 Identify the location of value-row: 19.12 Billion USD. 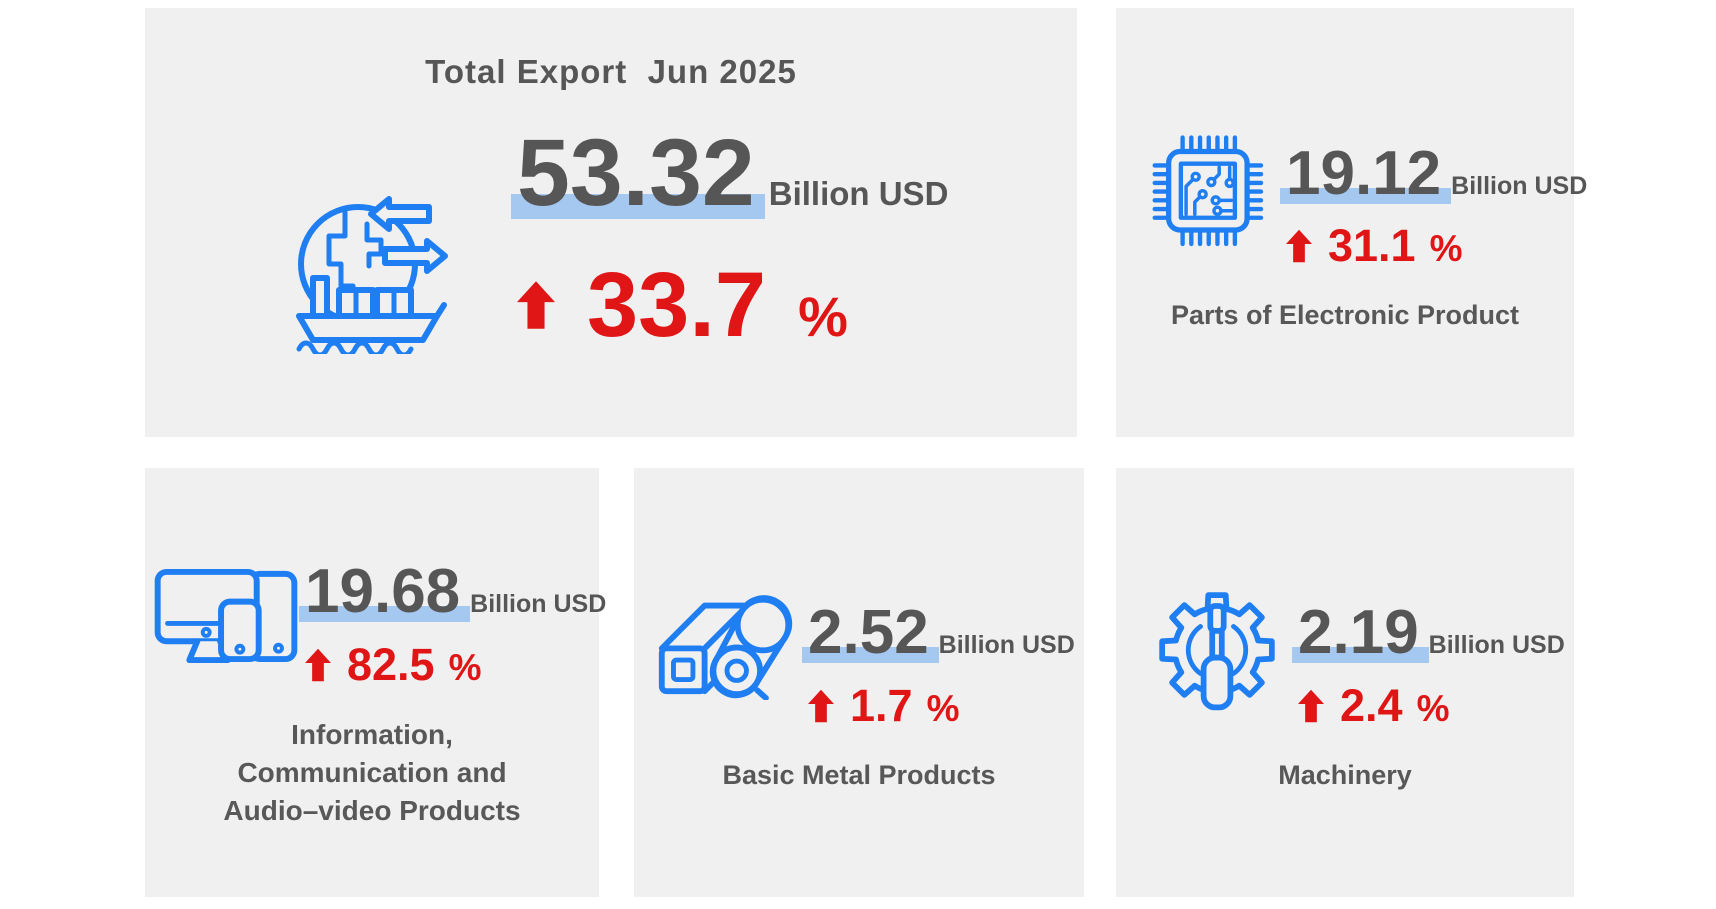
(1433, 173).